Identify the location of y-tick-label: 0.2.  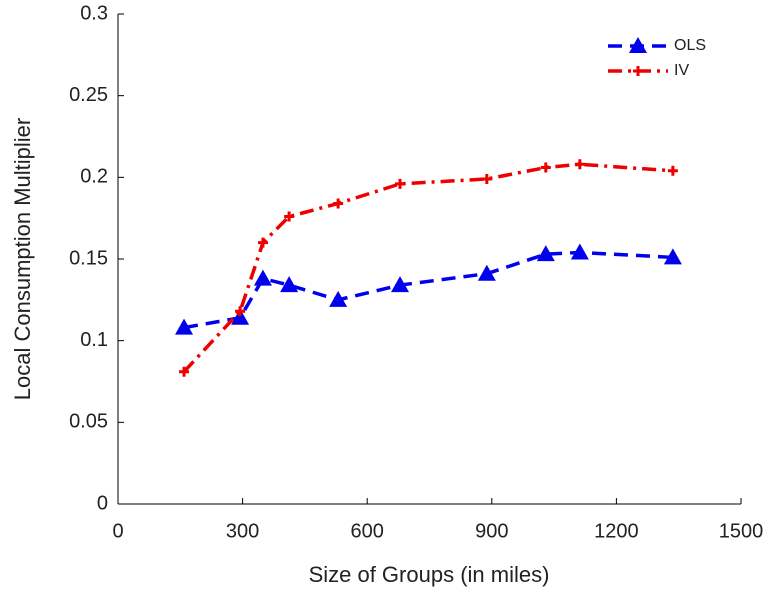
(94, 177).